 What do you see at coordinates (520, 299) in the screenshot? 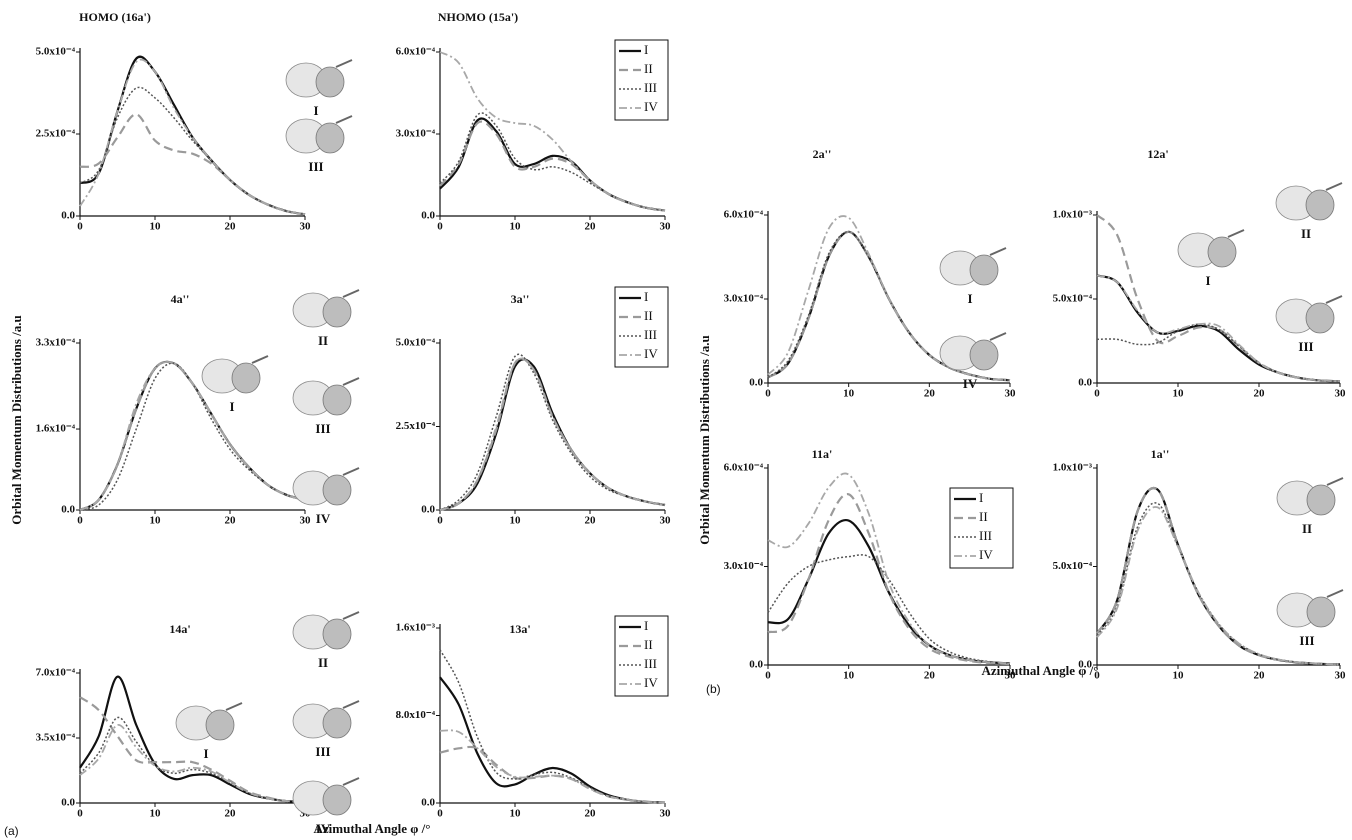
I see `chart-title: 3a''` at bounding box center [520, 299].